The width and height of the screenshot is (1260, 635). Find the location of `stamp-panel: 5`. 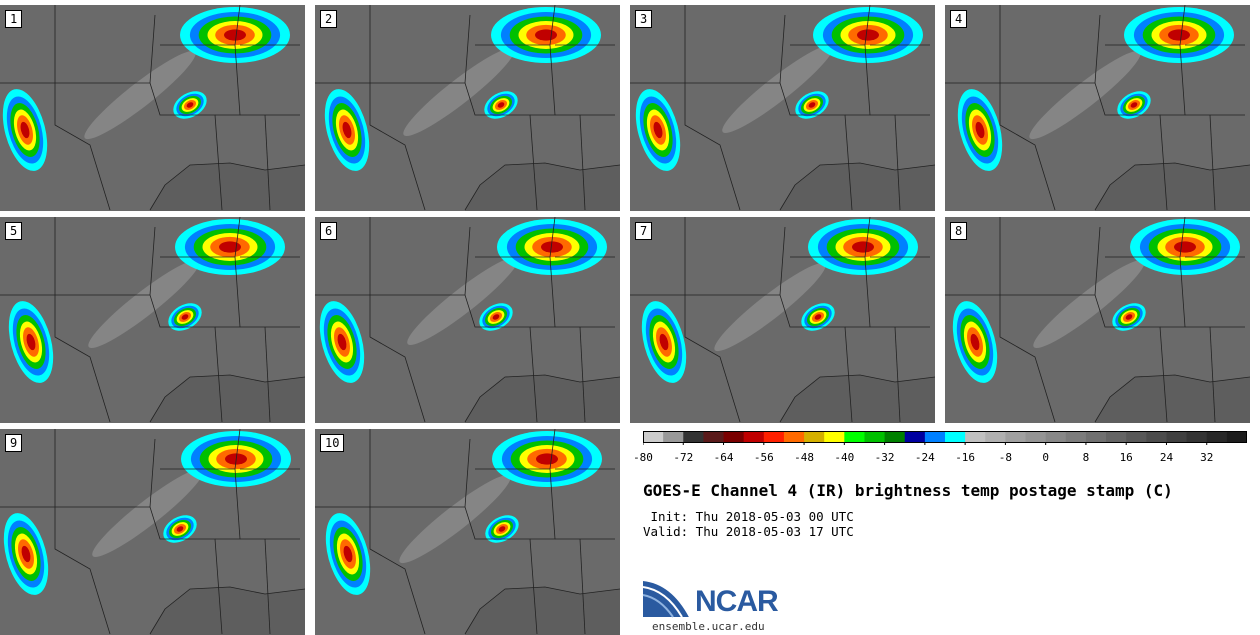

stamp-panel: 5 is located at coordinates (152, 320).